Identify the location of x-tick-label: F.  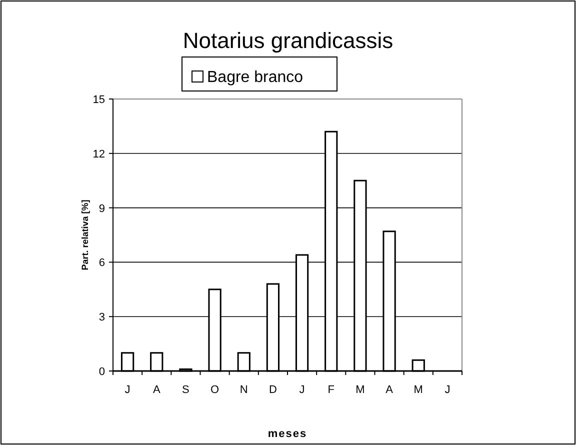
(331, 390).